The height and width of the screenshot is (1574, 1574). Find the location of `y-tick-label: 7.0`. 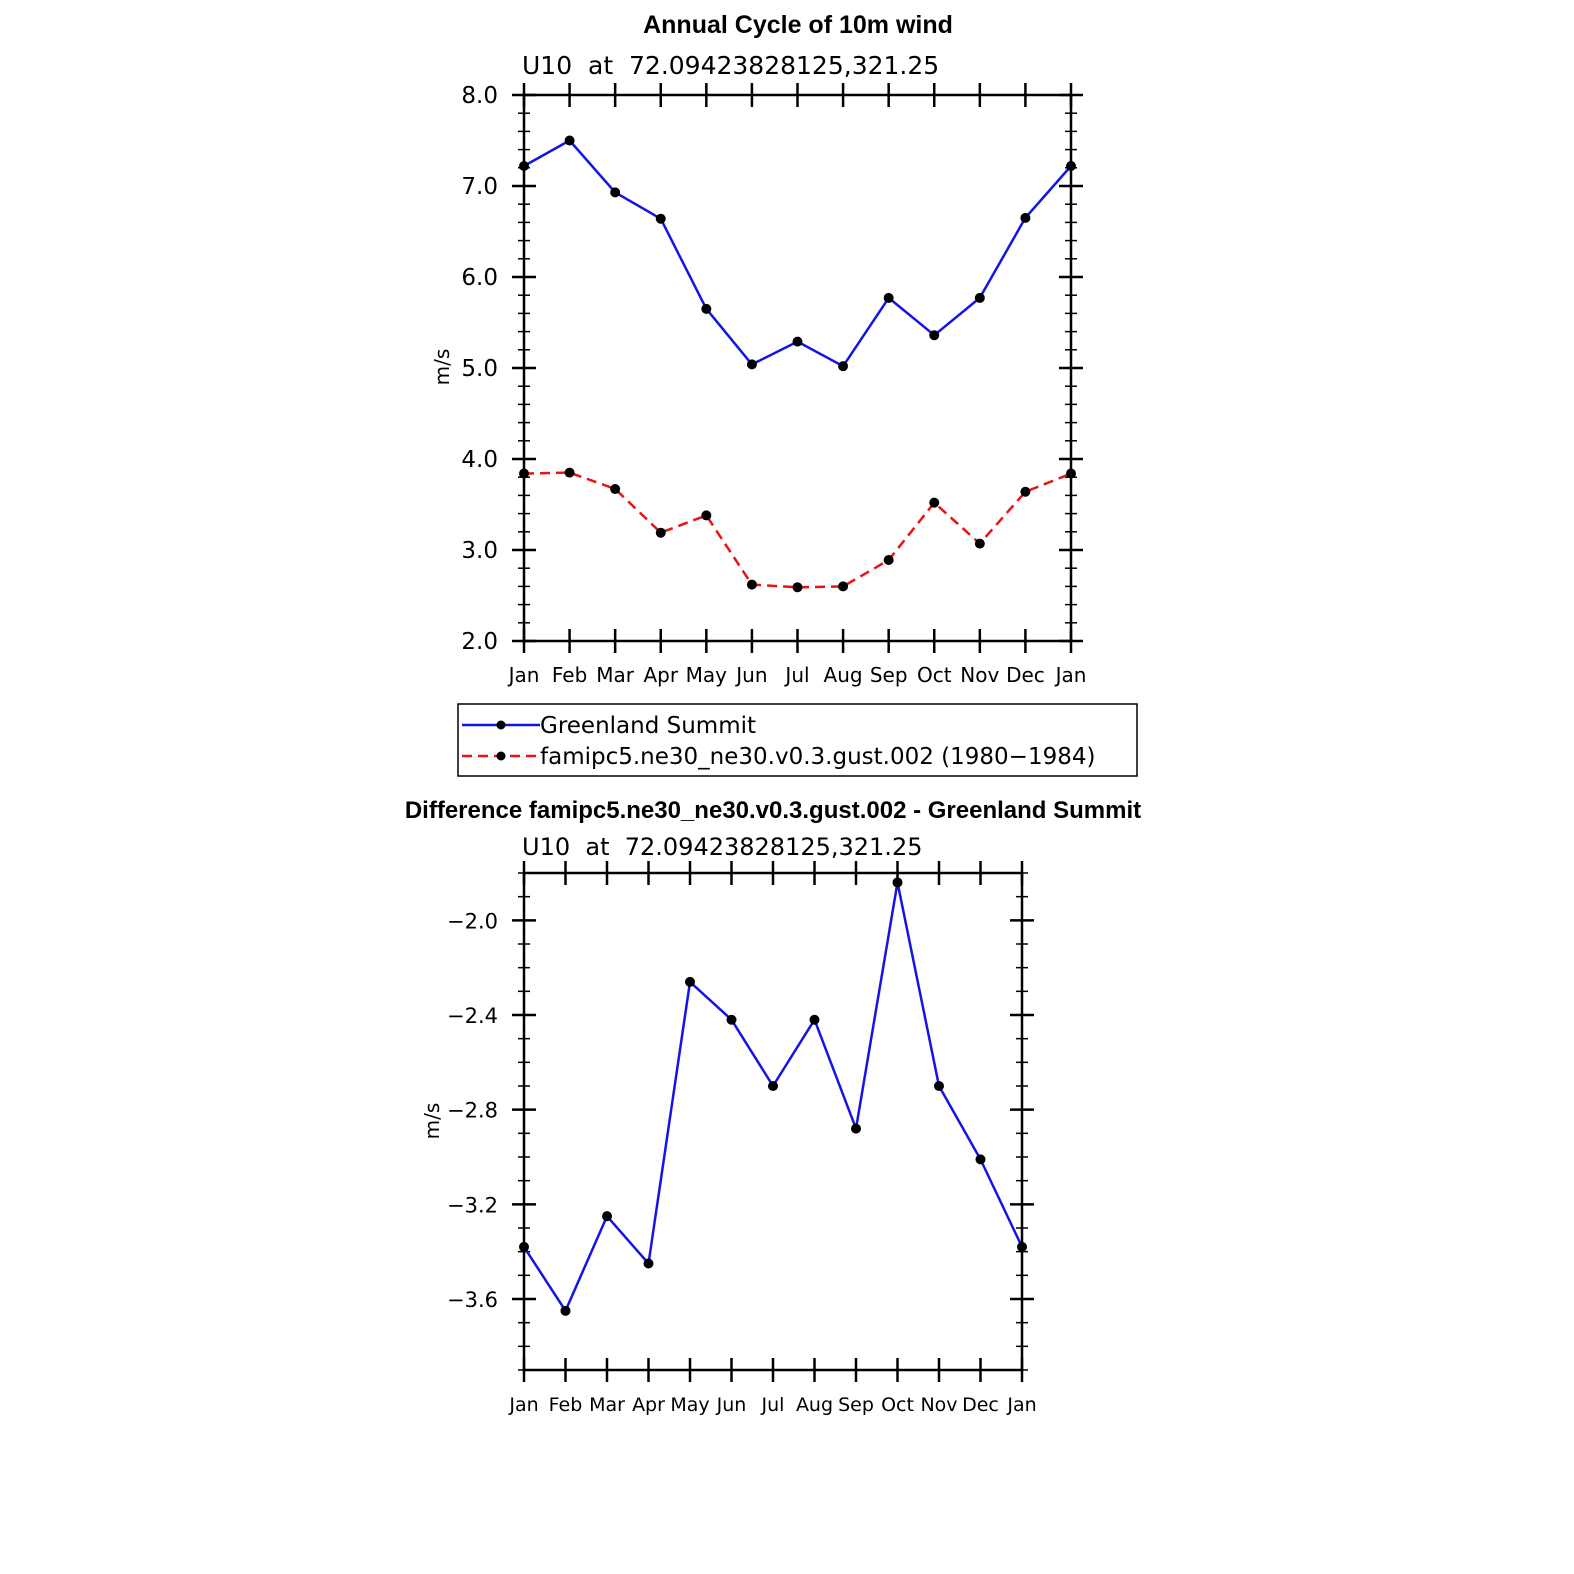

y-tick-label: 7.0 is located at coordinates (479, 187).